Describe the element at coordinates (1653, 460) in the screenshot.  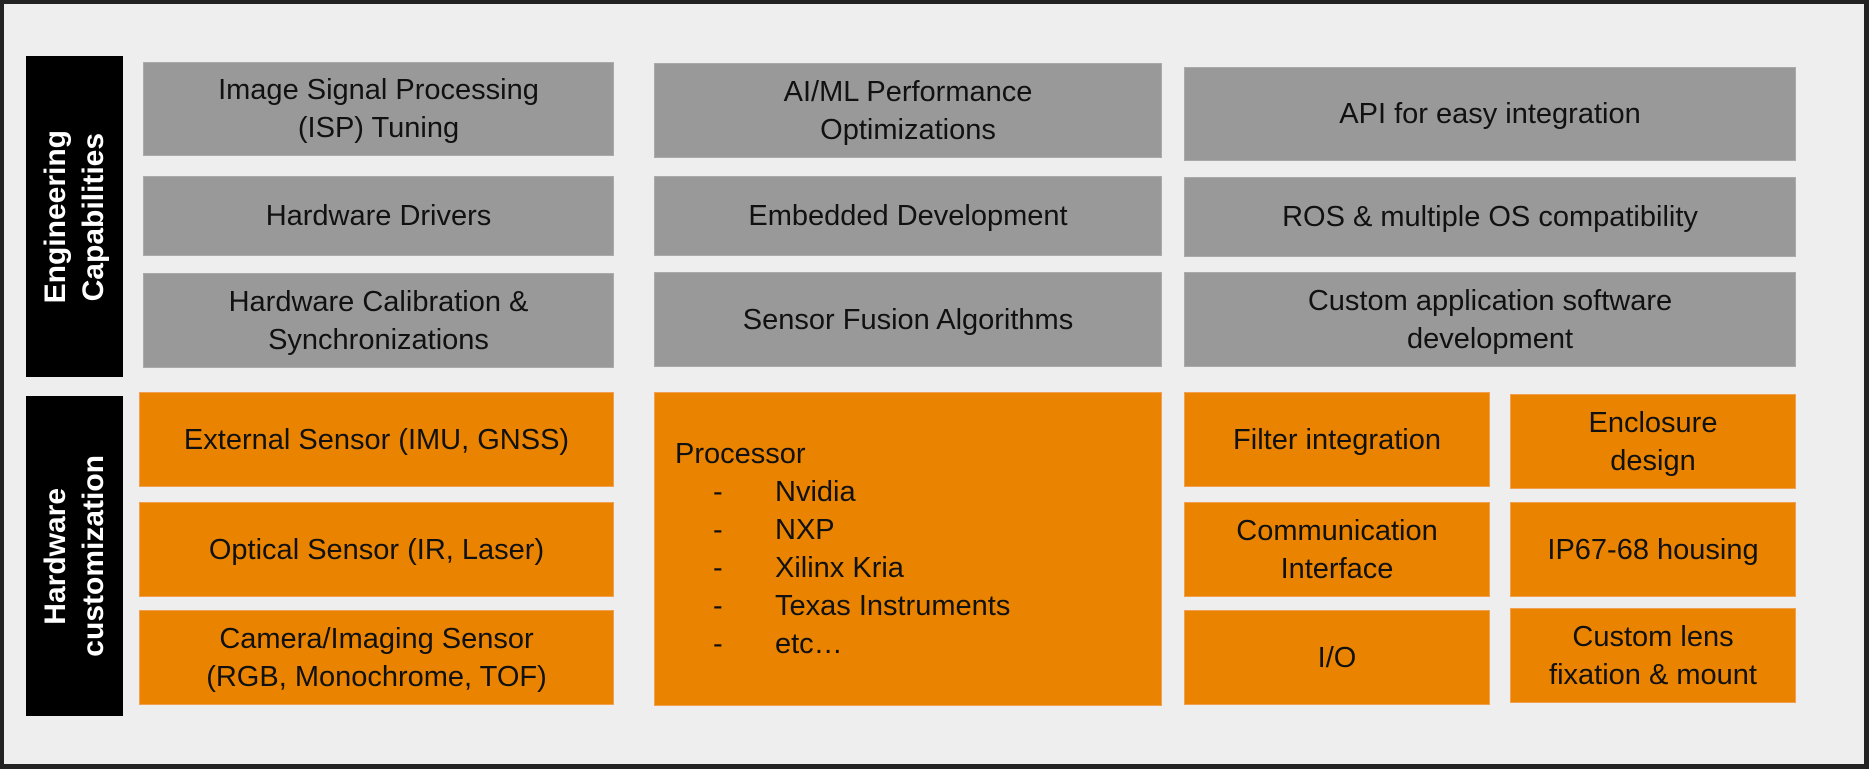
I see `box-text-line: design` at that location.